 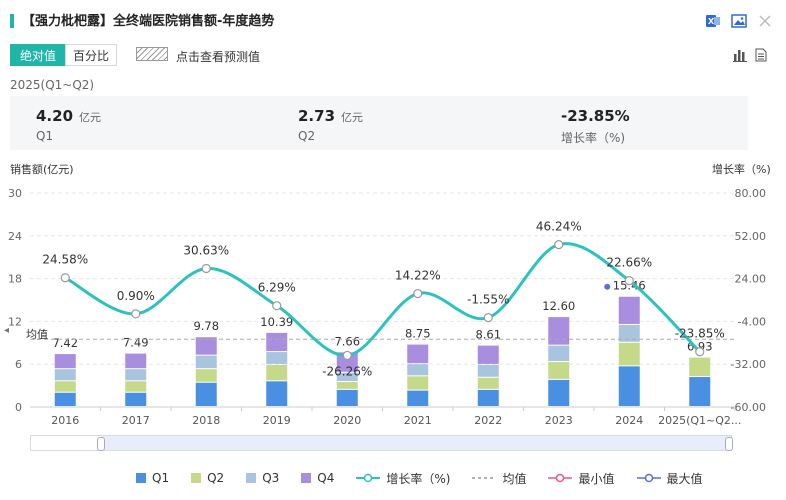 What do you see at coordinates (514, 478) in the screenshot?
I see `legend-average-label: 均值` at bounding box center [514, 478].